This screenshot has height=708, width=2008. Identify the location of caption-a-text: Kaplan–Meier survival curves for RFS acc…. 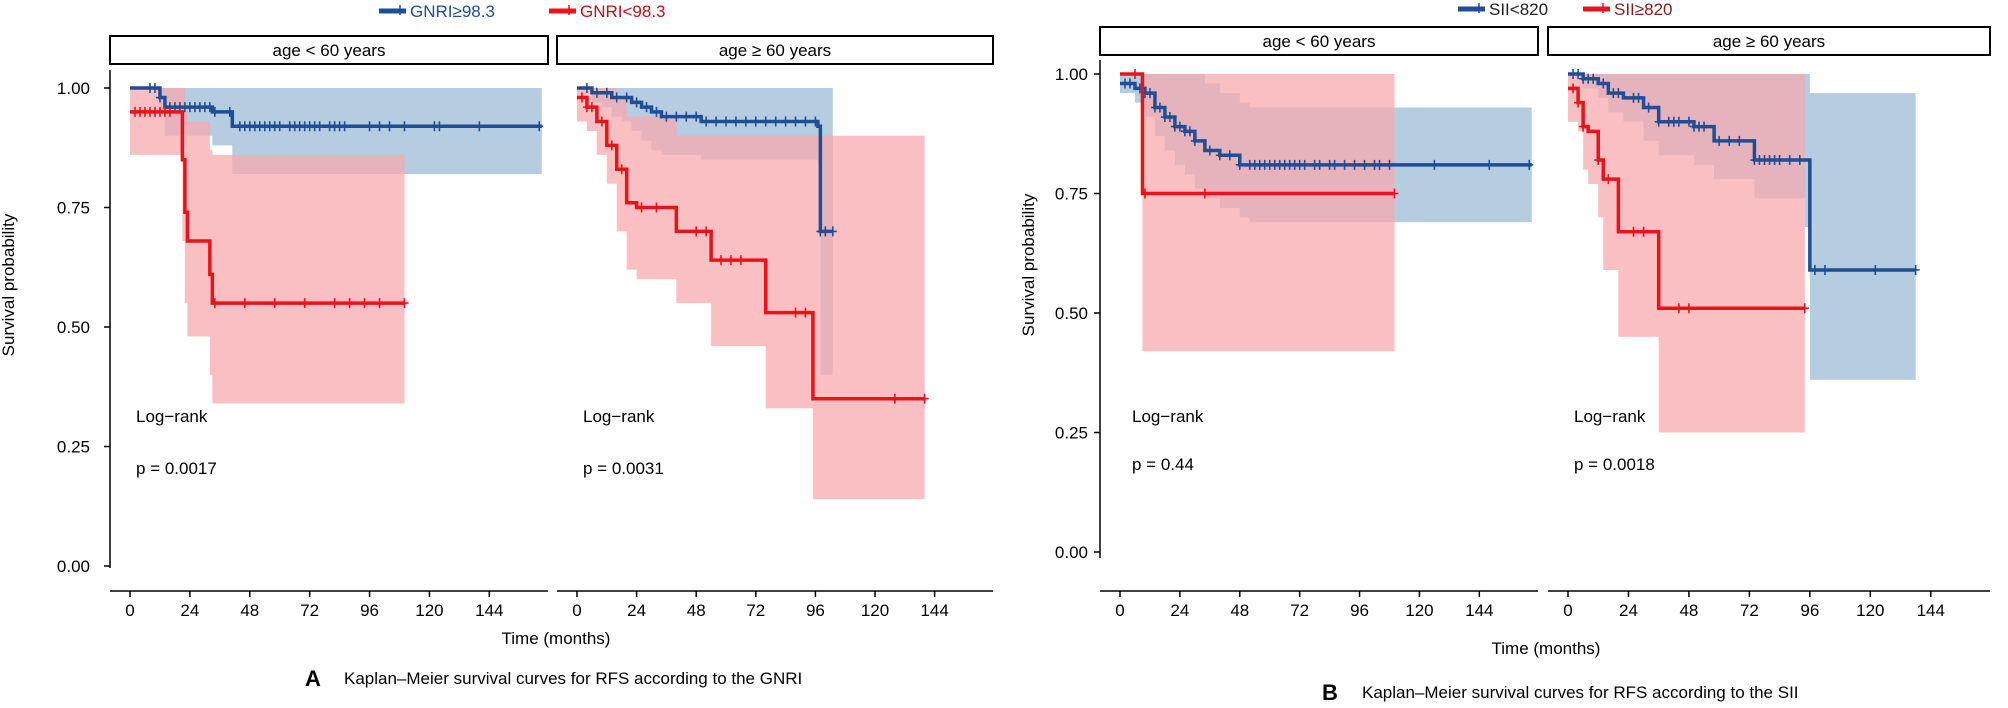
(573, 678).